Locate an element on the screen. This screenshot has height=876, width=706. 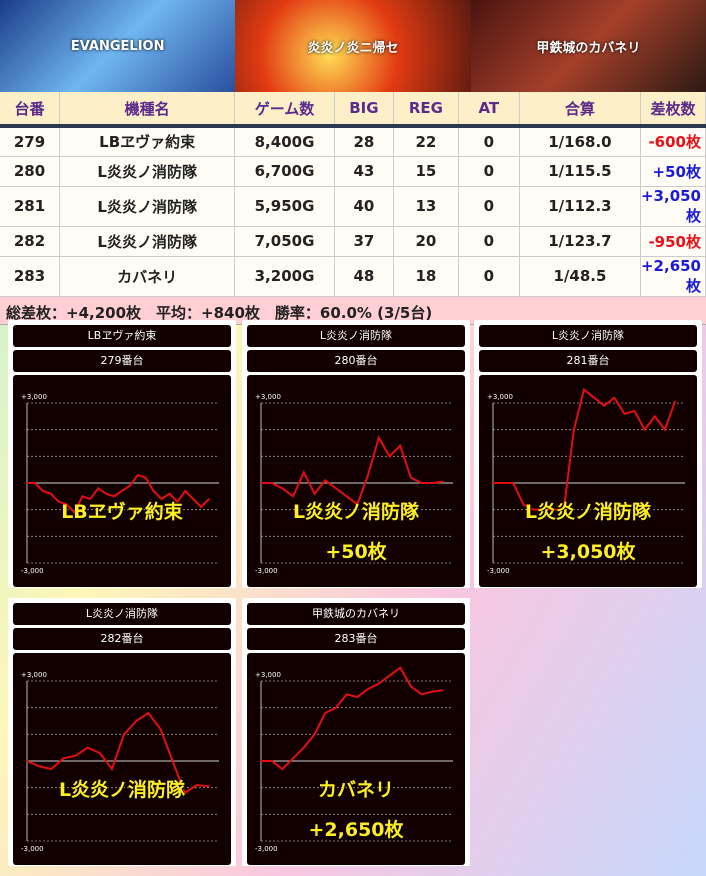
cell-reg: 18 is located at coordinates (426, 276).